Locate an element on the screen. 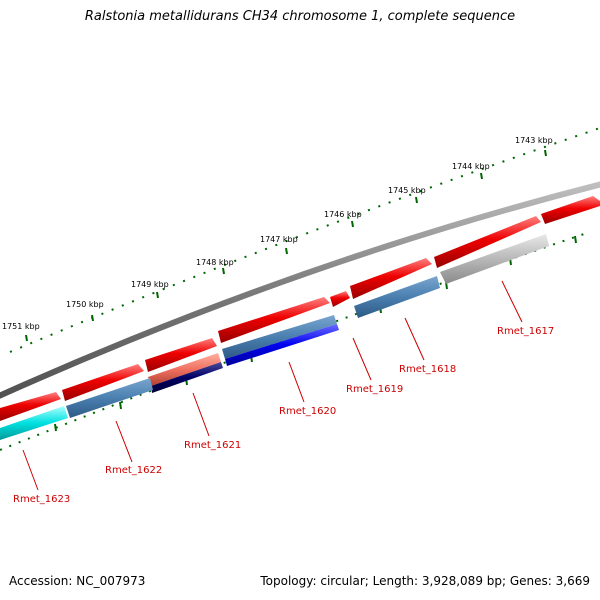 The height and width of the screenshot is (600, 600). gene-rmet-1621-arrow is located at coordinates (184, 369).